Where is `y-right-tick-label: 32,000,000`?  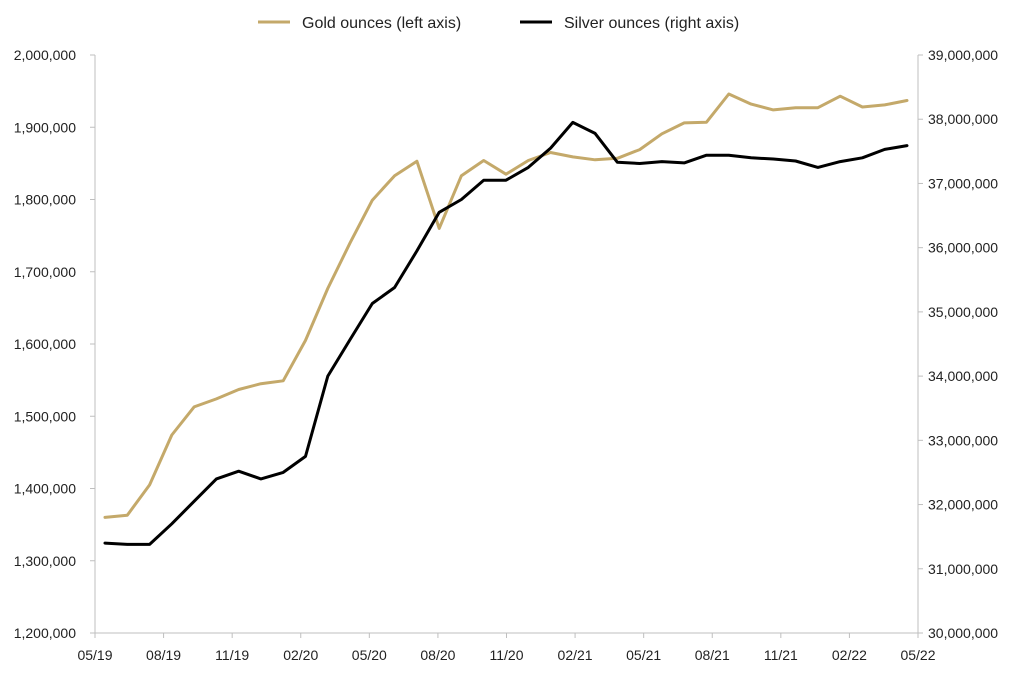 y-right-tick-label: 32,000,000 is located at coordinates (963, 505).